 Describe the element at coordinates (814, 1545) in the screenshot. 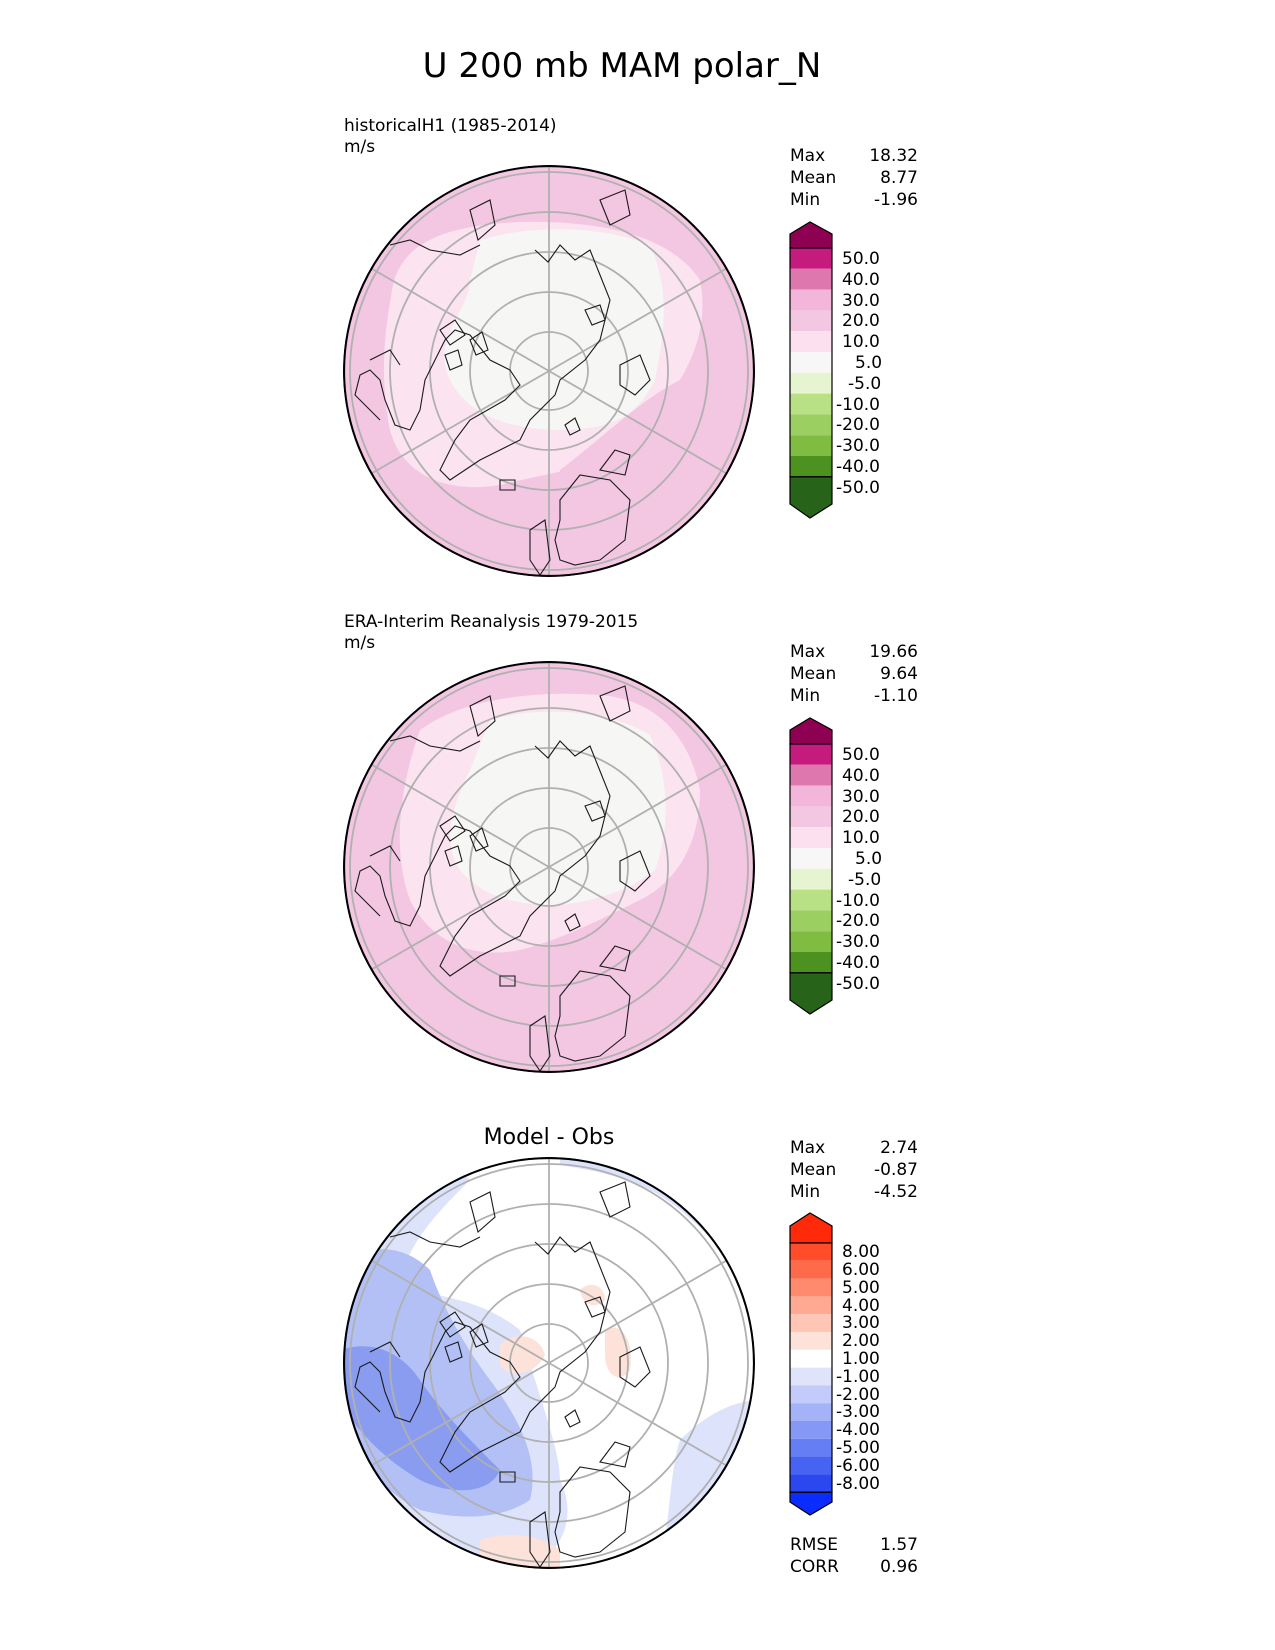

I see `metric-label: RMSE` at that location.